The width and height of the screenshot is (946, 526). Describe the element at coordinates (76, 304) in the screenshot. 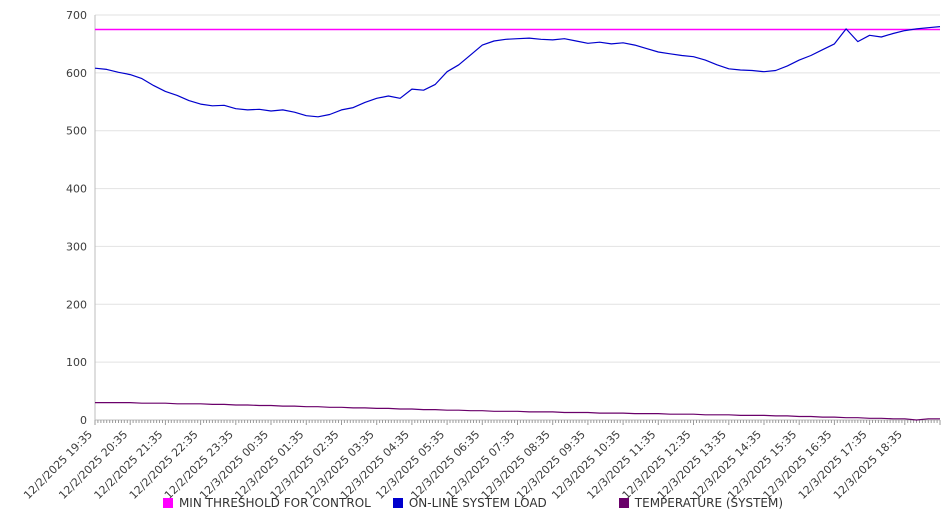

I see `y-tick-label: 200` at that location.